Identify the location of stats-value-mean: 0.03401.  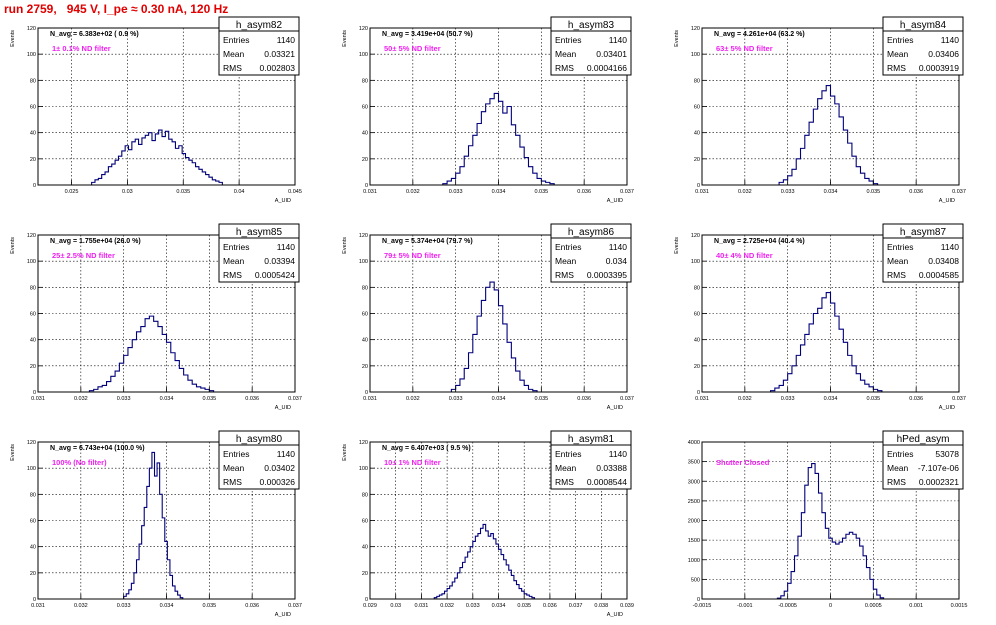
(611, 54).